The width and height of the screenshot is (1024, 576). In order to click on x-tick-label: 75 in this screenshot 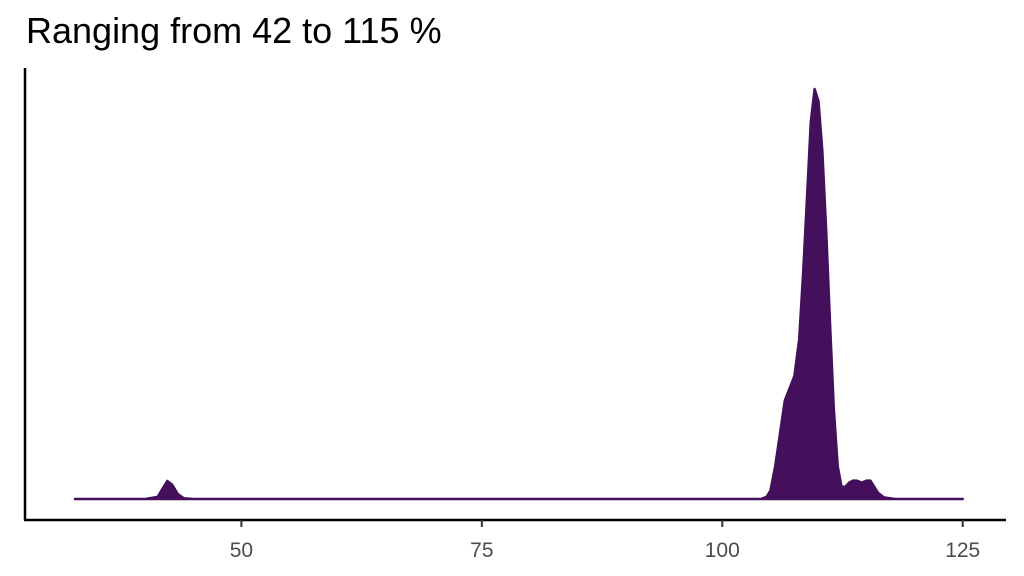, I will do `click(481, 550)`.